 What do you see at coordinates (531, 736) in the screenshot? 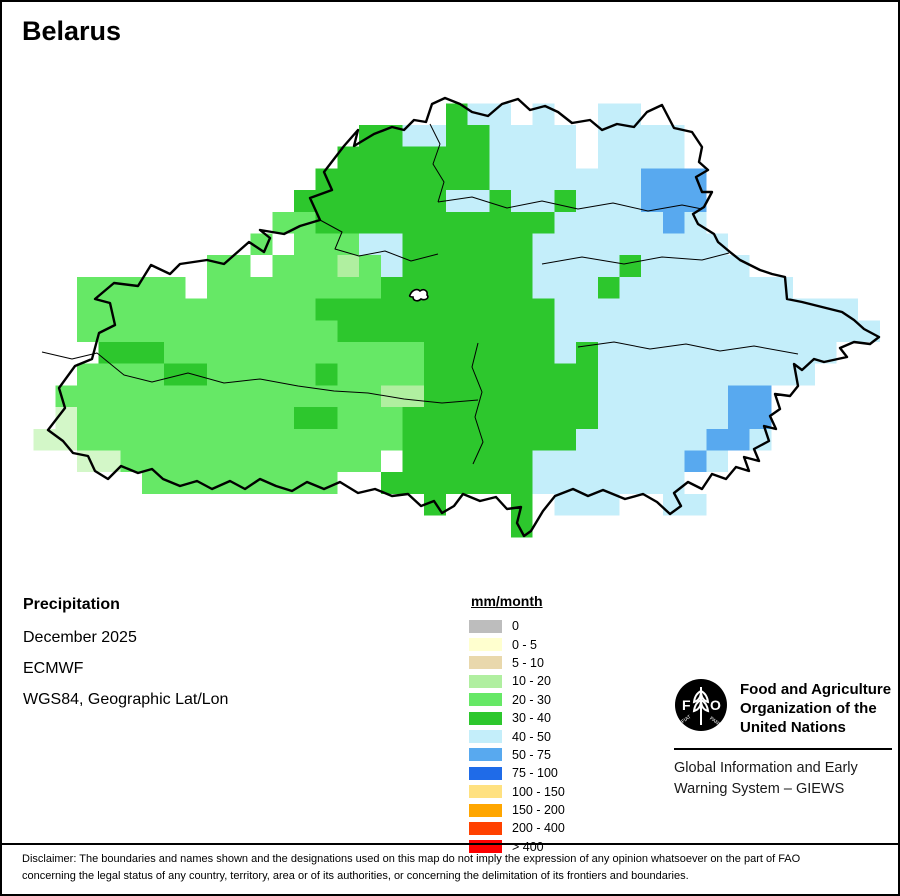
I see `legend-label: 40 - 50` at bounding box center [531, 736].